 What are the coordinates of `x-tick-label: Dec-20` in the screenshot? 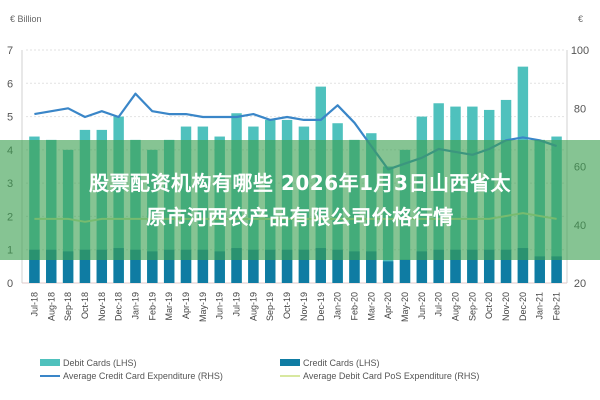 It's located at (523, 306).